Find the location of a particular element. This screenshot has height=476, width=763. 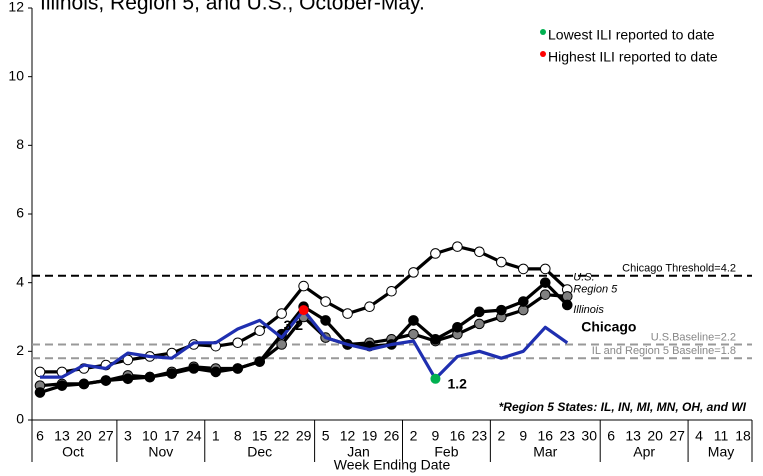

x-tick-label: 15 is located at coordinates (260, 436).